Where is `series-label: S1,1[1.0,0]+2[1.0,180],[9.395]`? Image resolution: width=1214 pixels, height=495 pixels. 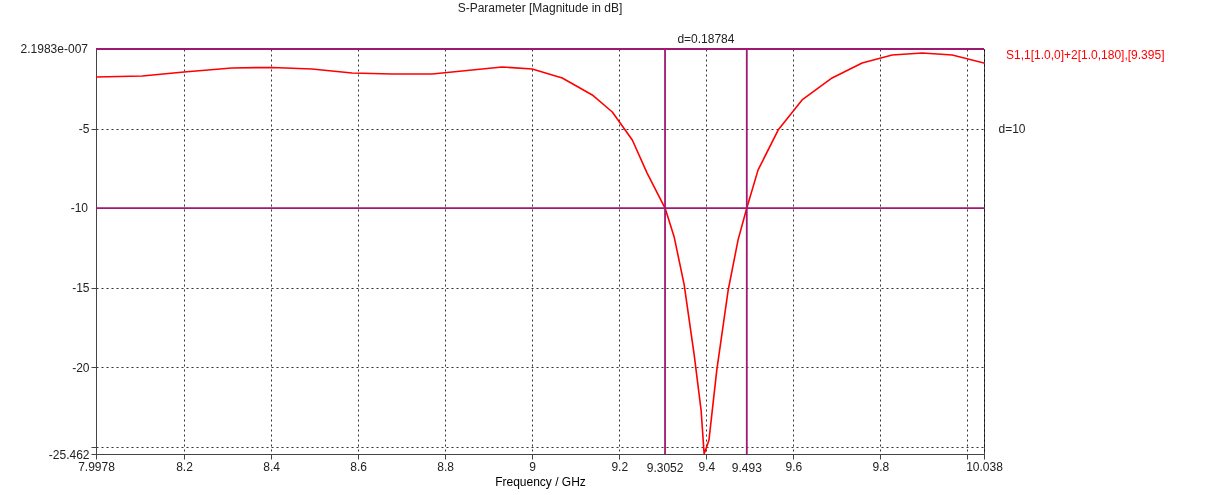
series-label: S1,1[1.0,0]+2[1.0,180],[9.395] is located at coordinates (1085, 55).